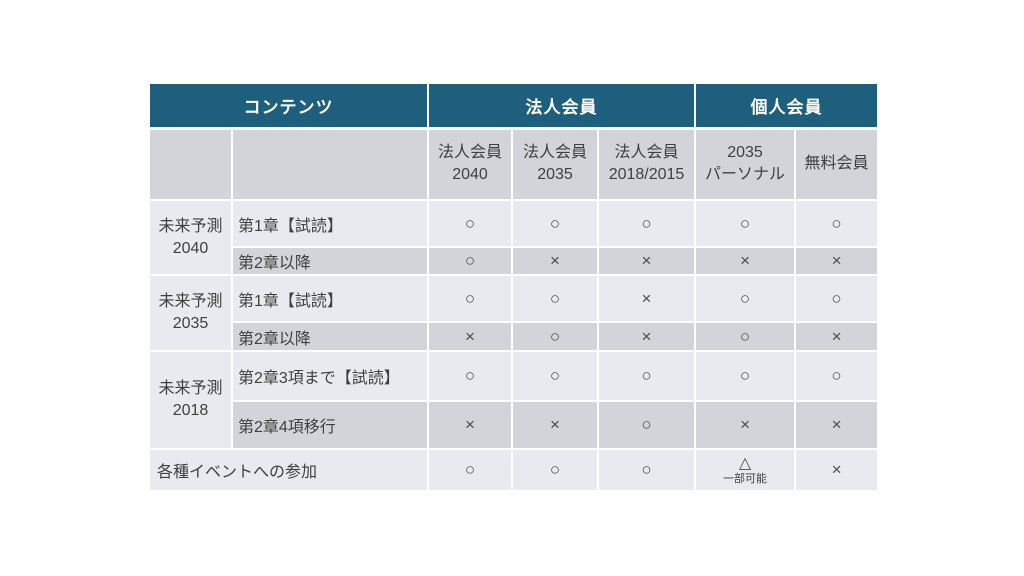 This screenshot has height=576, width=1024. What do you see at coordinates (555, 164) in the screenshot?
I see `subheader-corporate-2035: 法人会員 2035` at bounding box center [555, 164].